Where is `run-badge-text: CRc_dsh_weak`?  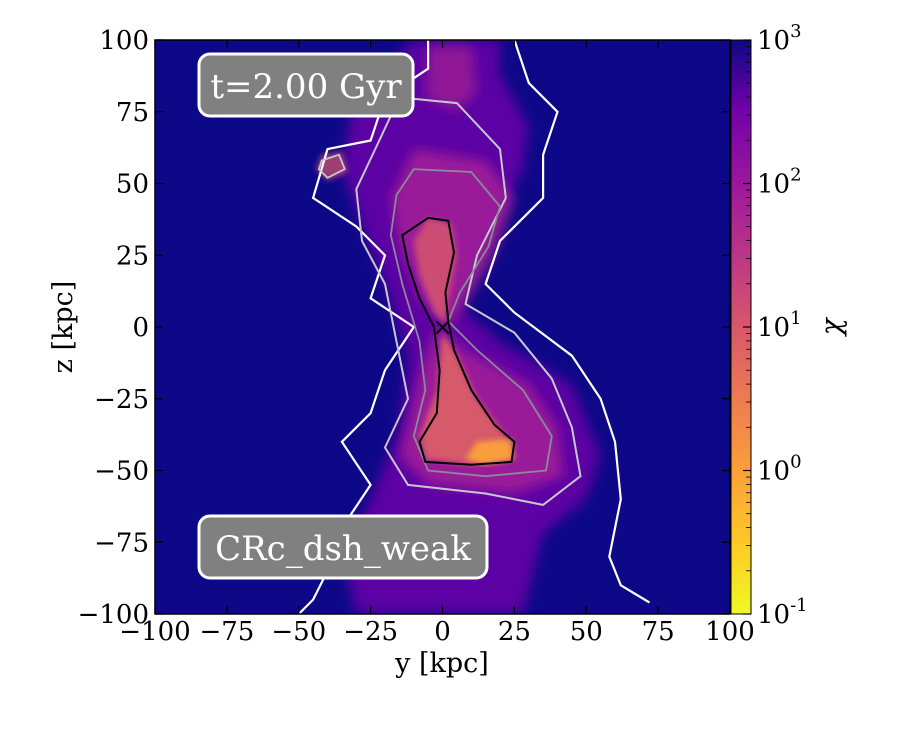 run-badge-text: CRc_dsh_weak is located at coordinates (343, 549).